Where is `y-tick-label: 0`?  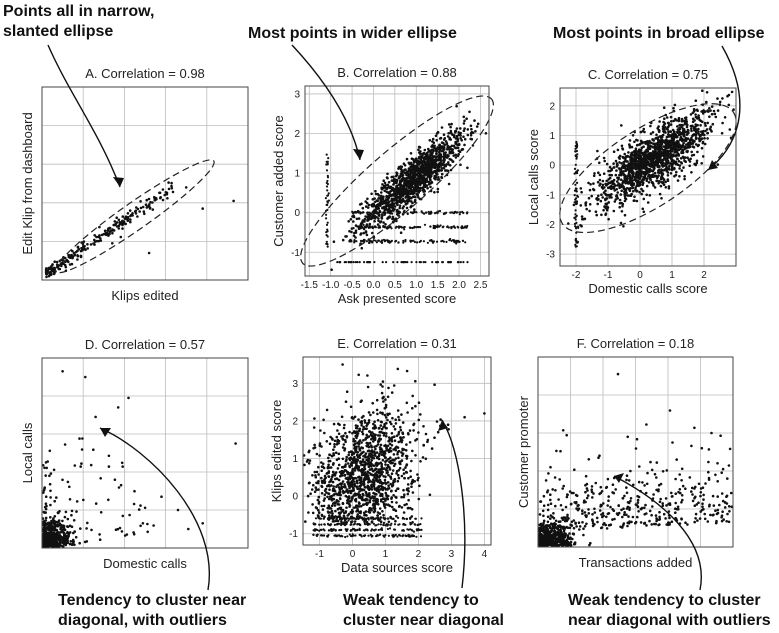 y-tick-label: 0 is located at coordinates (297, 213).